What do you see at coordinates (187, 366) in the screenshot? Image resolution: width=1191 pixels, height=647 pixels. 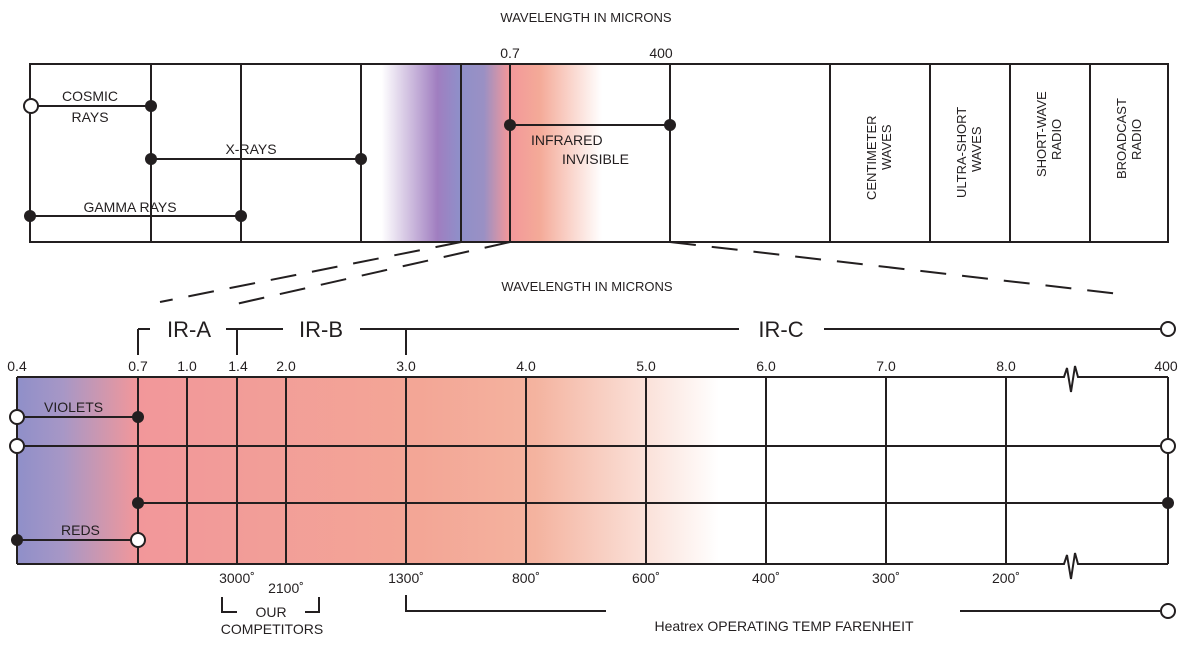 I see `wl-tick-1-0: 1.0` at bounding box center [187, 366].